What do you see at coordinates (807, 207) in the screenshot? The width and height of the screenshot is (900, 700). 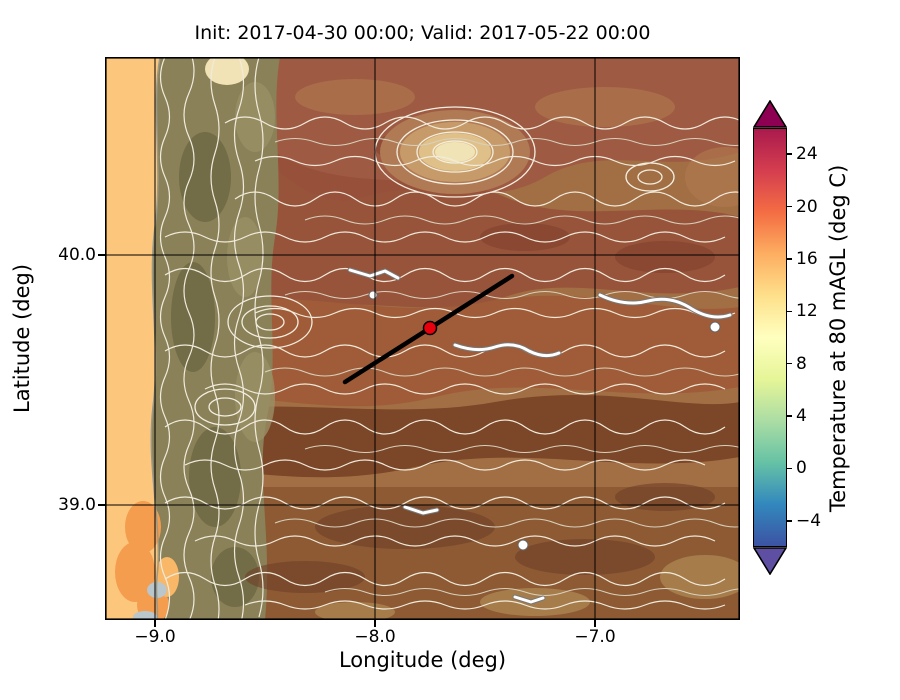 I see `colorbar-tick-label: 20` at bounding box center [807, 207].